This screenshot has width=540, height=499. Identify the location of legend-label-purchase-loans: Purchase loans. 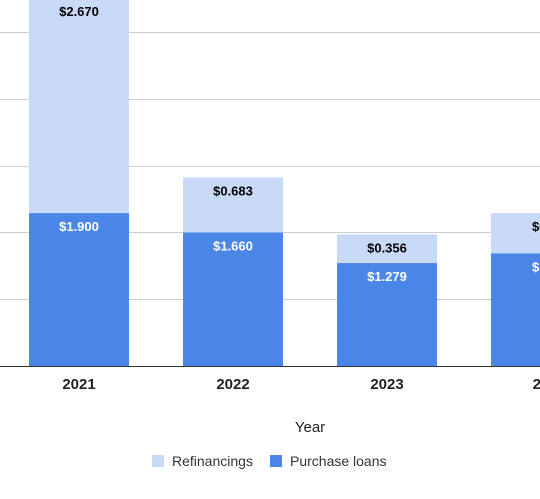
(338, 461).